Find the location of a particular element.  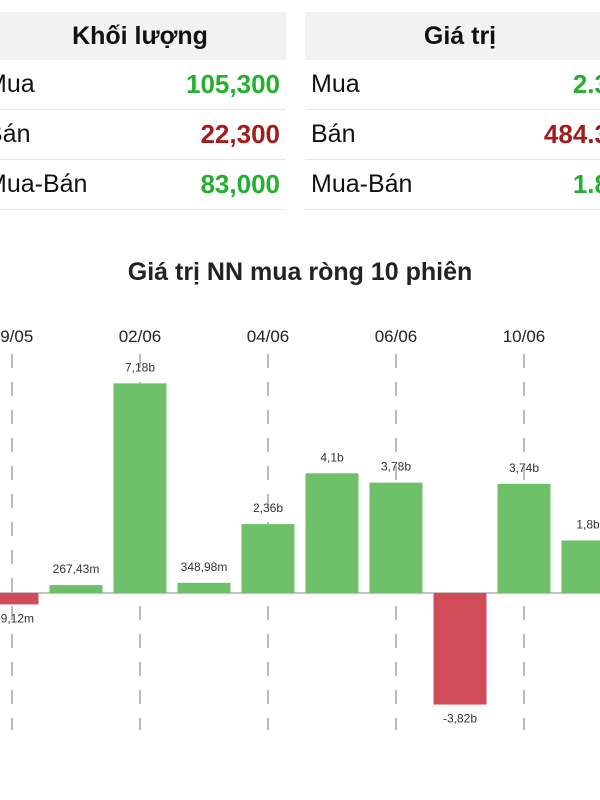

bar-value-label: -39,12m is located at coordinates (17, 618).